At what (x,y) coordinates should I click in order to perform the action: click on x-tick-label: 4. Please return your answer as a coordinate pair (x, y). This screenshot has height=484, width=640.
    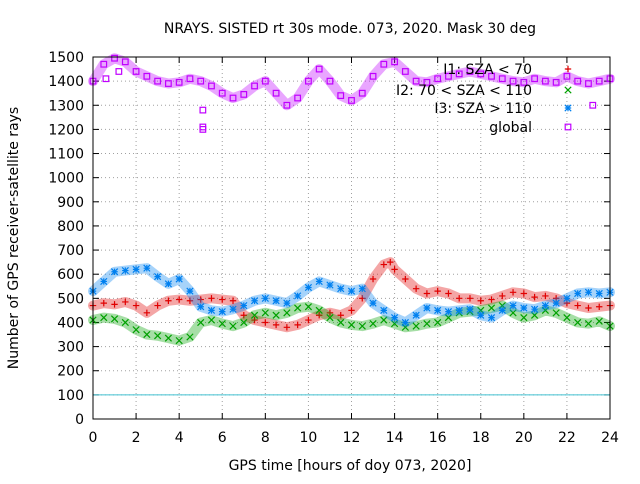
    Looking at the image, I should click on (179, 438).